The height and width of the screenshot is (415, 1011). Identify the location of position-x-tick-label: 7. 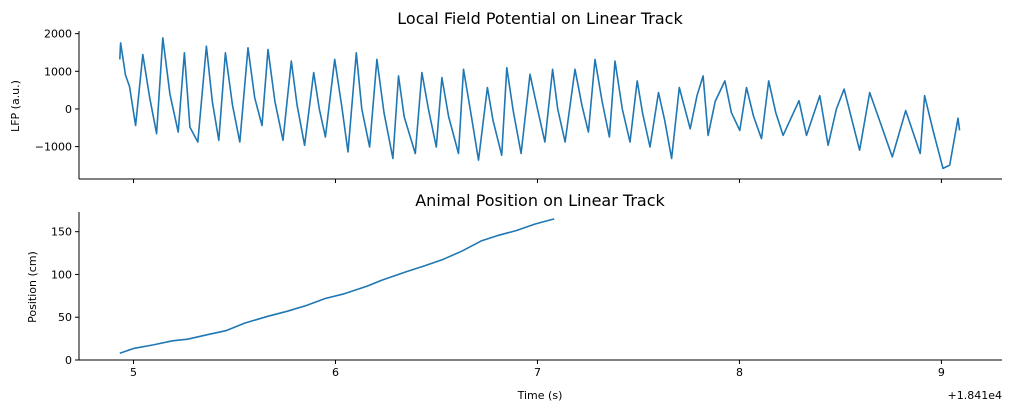
(537, 372).